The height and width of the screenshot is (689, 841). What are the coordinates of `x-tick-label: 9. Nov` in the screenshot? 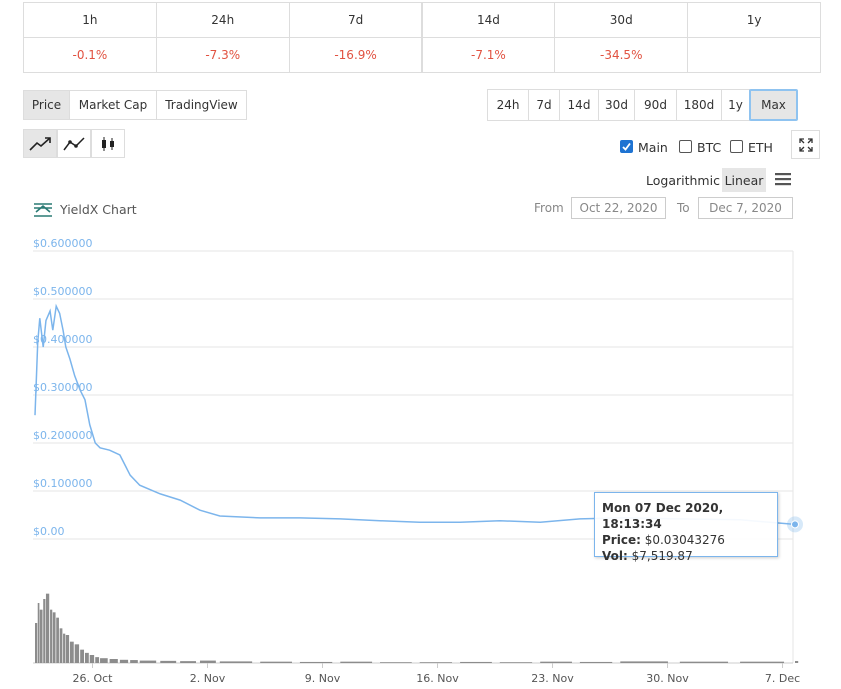 It's located at (323, 678).